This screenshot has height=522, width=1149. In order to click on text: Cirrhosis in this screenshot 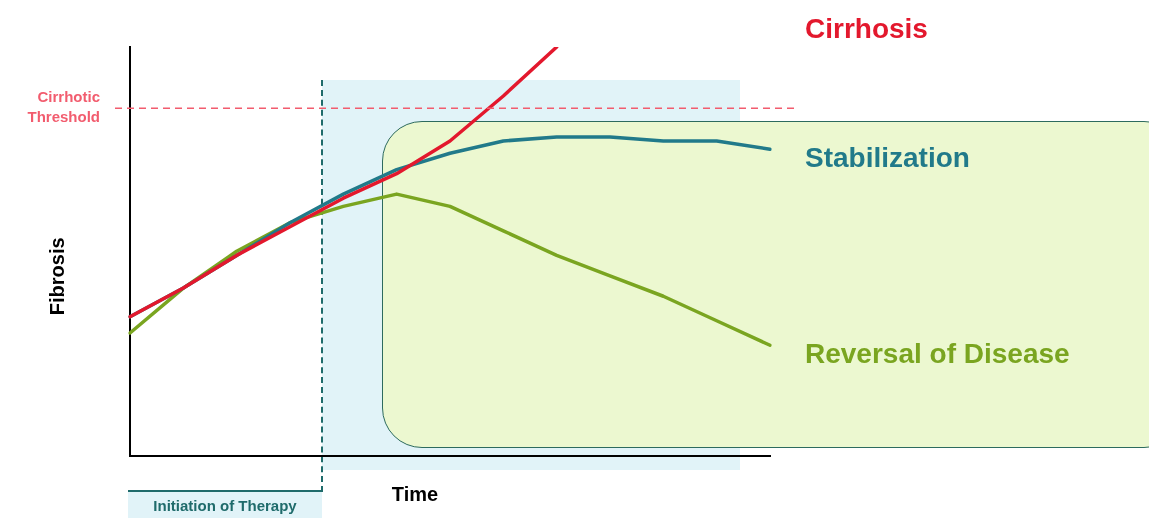, I will do `click(866, 28)`.